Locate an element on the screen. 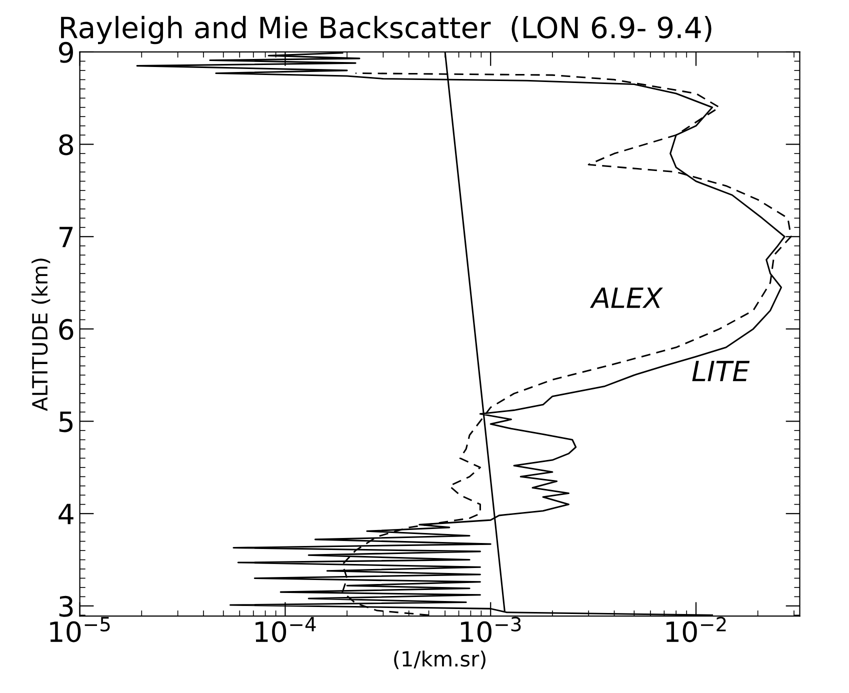 The image size is (849, 693). y-tick-label: 8 is located at coordinates (66, 145).